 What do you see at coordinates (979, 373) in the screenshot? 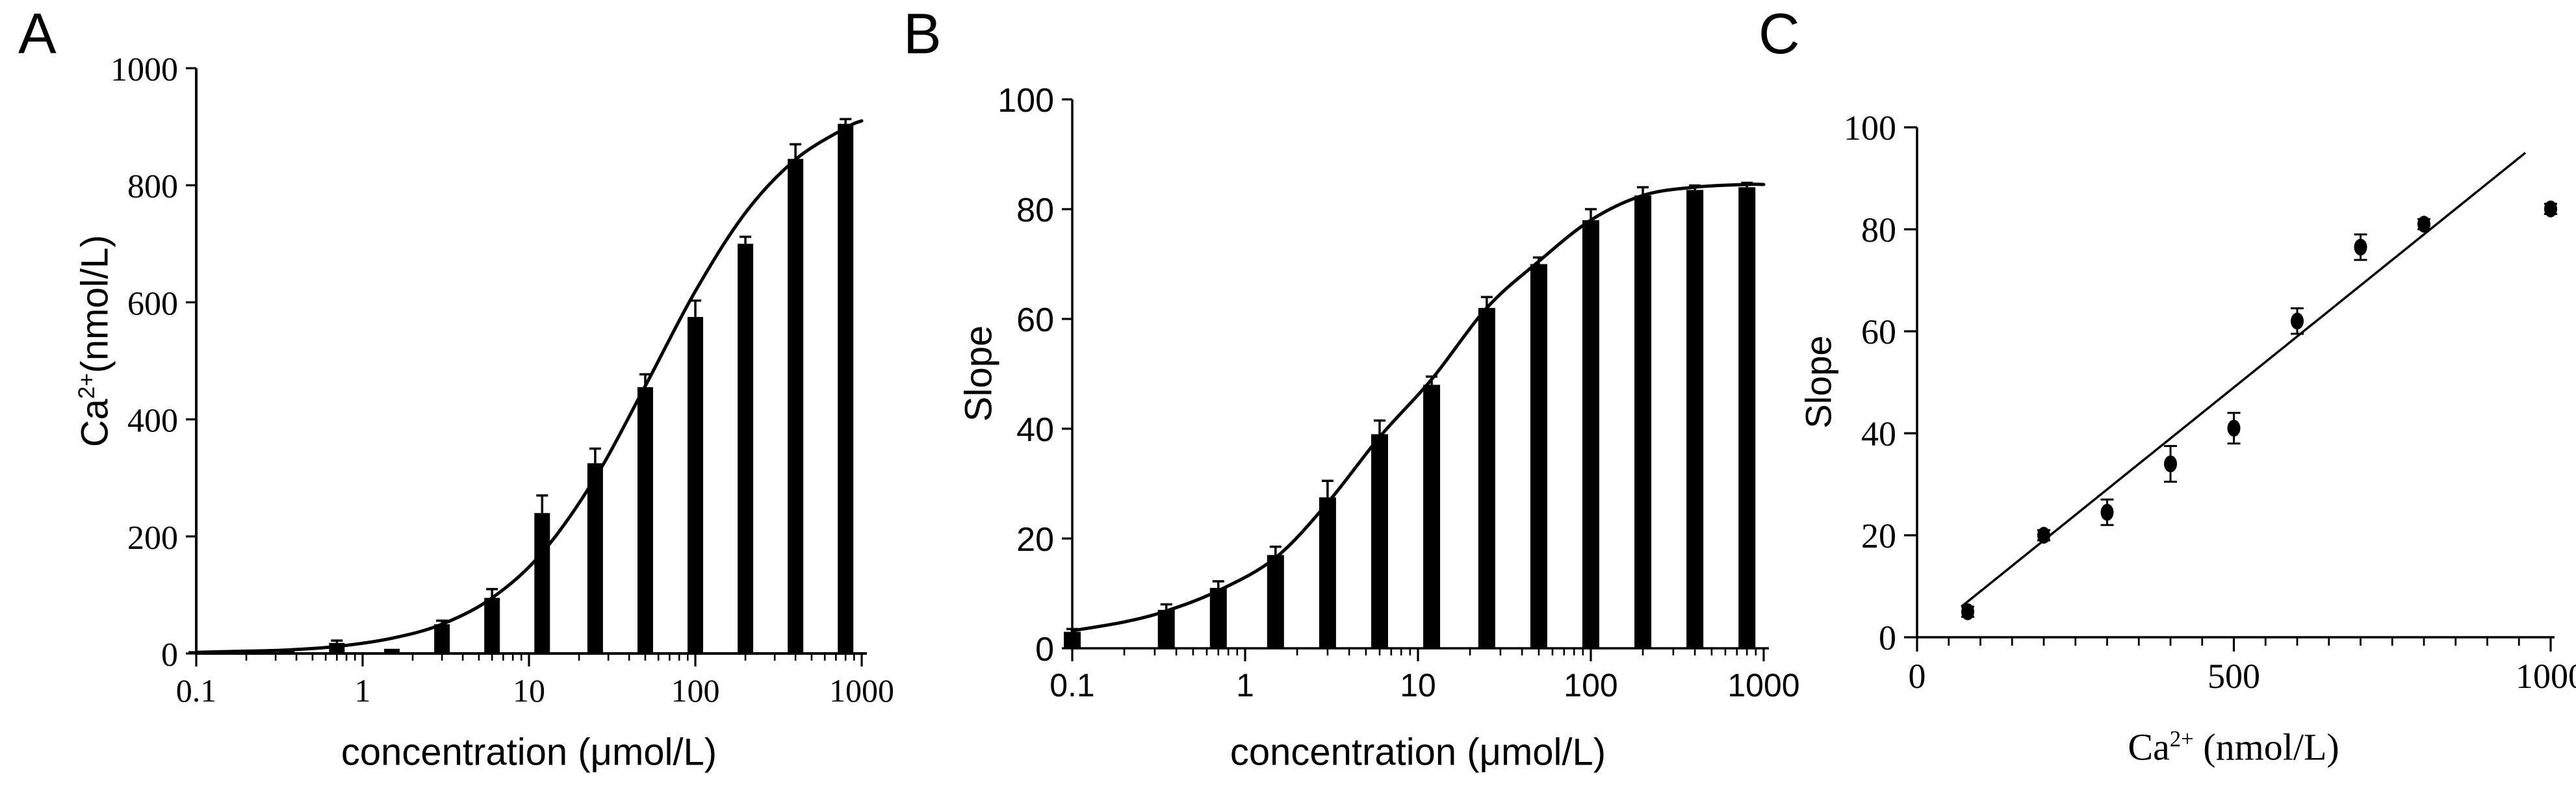
I see `panel-b-y-axis-title: Slope` at bounding box center [979, 373].